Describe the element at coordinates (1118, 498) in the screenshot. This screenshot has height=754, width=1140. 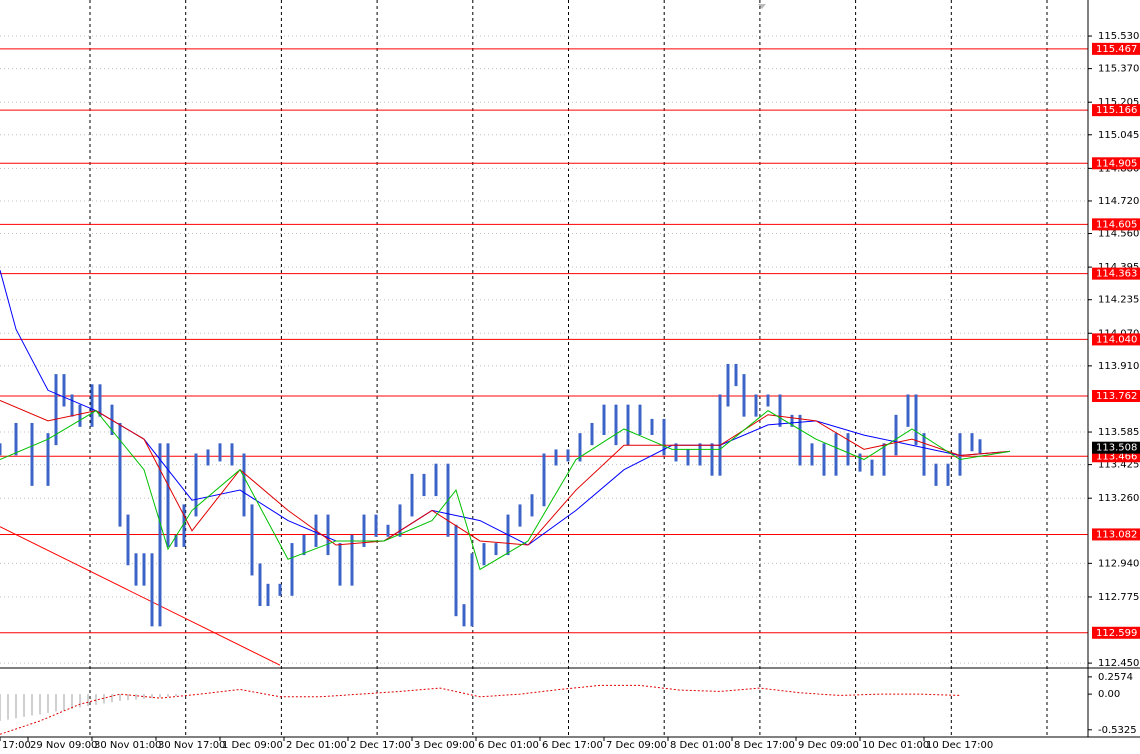
I see `y-tick-label: 113.260` at that location.